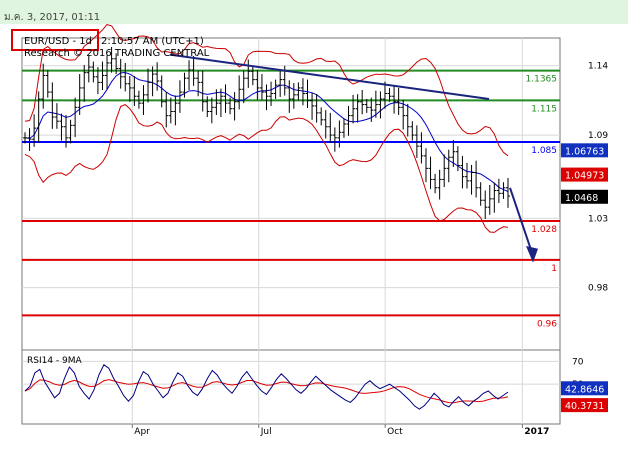  Describe the element at coordinates (329, 77) in the screenshot. I see `resistance-trendline` at that location.